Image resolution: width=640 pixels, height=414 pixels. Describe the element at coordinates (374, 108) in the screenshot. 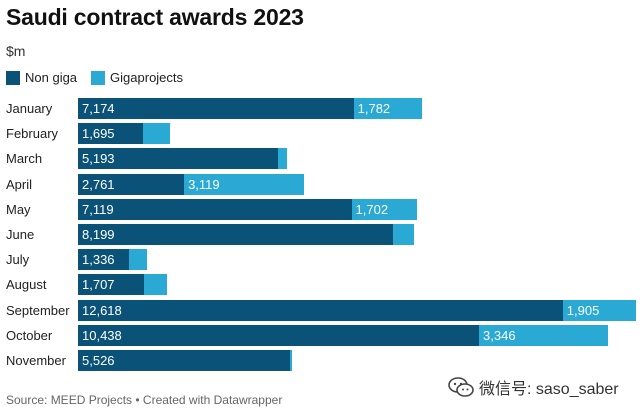

I see `value-label-gigaprojects: 1,782` at that location.